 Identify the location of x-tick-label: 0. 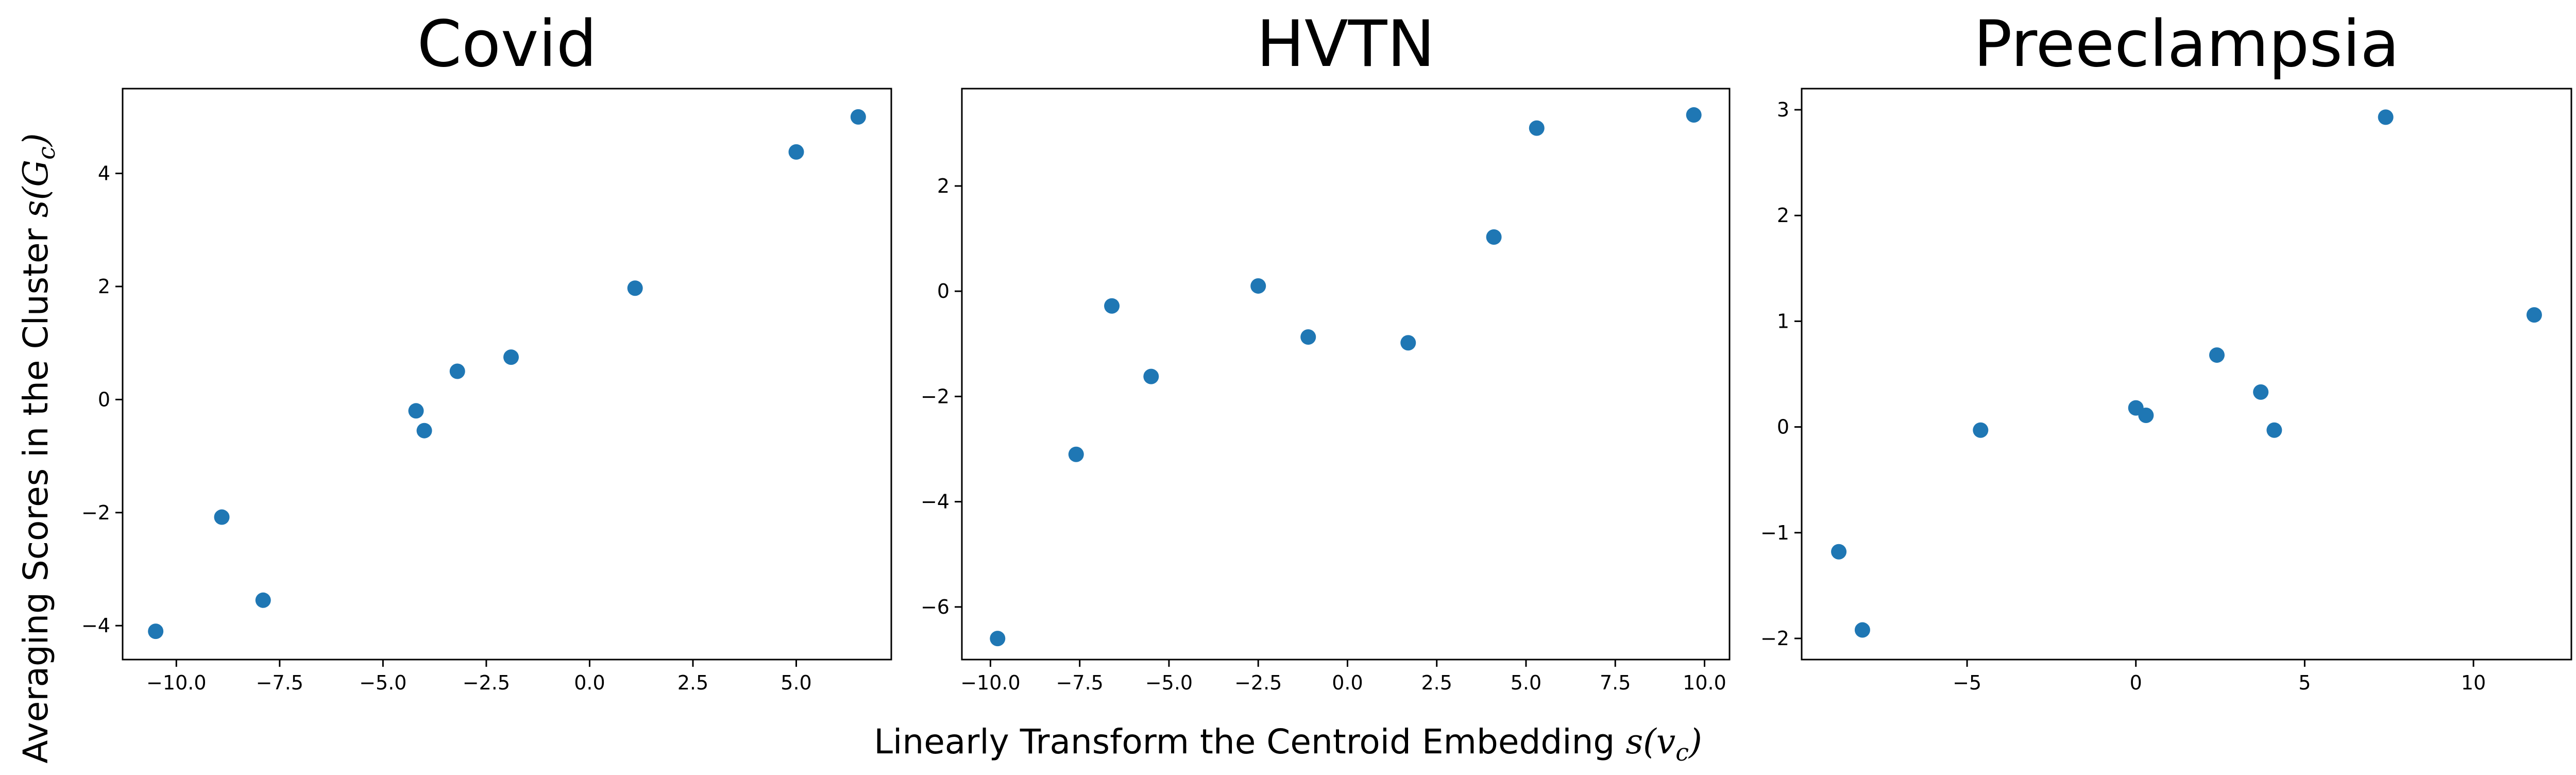
(2136, 682).